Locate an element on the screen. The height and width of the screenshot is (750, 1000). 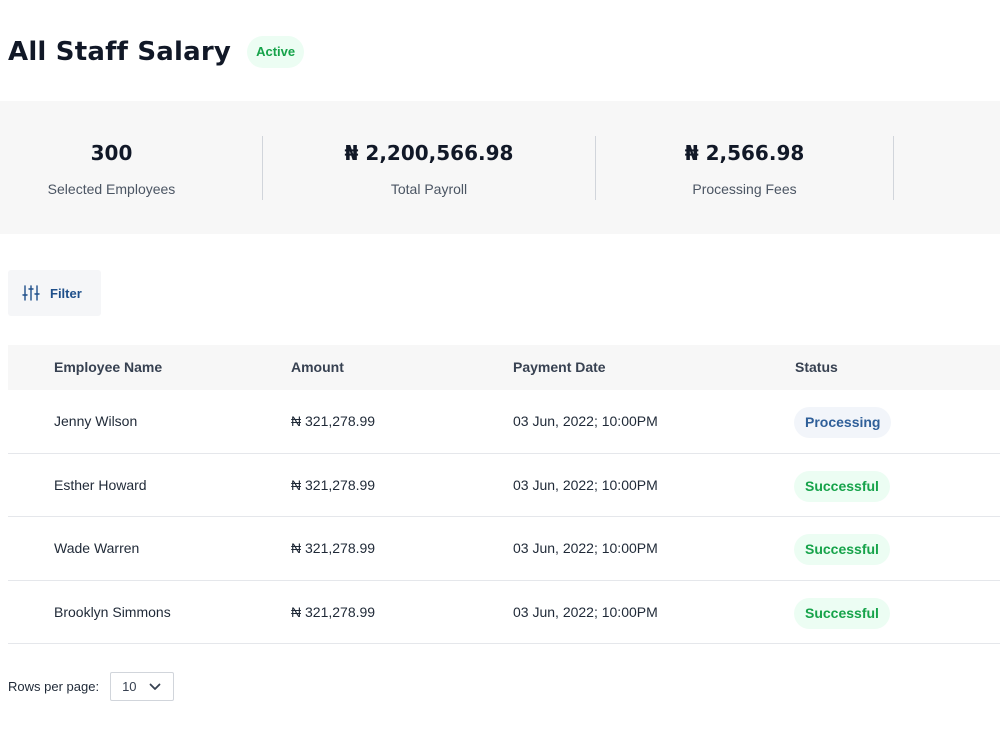
page-header: All Staff Salary Active is located at coordinates (156, 52).